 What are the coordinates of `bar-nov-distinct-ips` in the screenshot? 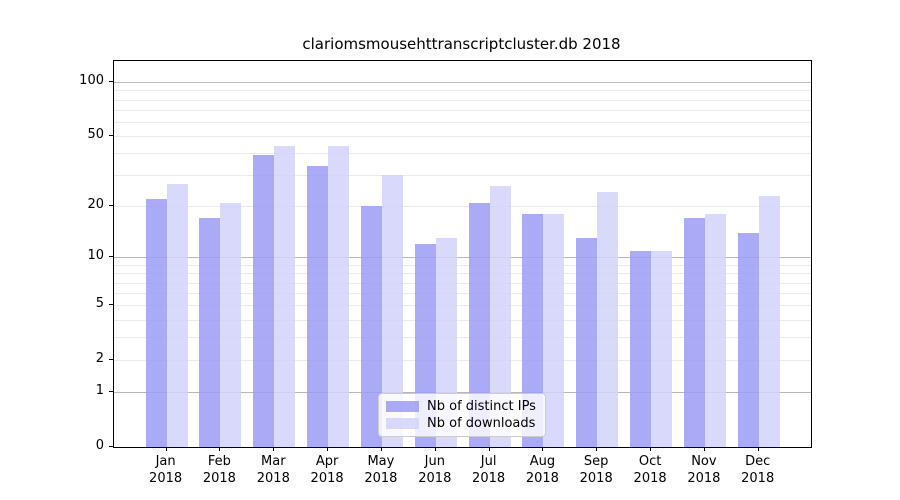 It's located at (694, 332).